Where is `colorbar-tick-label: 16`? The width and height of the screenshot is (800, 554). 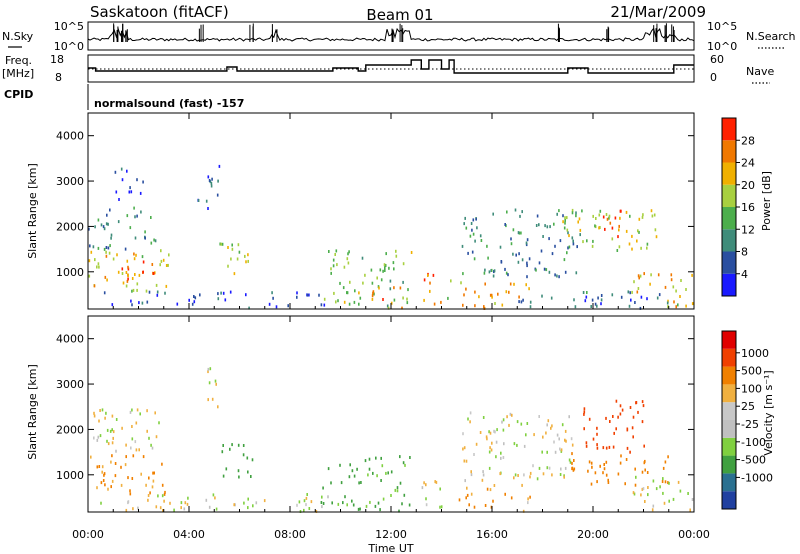
colorbar-tick-label: 16 is located at coordinates (748, 207).